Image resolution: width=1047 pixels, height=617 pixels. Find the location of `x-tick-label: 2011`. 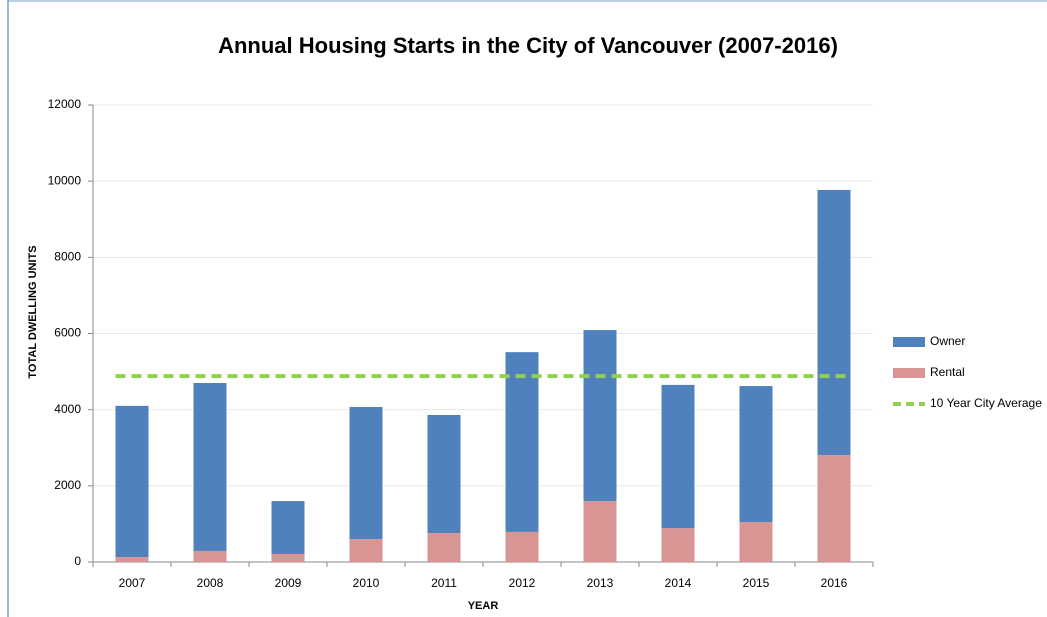

x-tick-label: 2011 is located at coordinates (444, 583).